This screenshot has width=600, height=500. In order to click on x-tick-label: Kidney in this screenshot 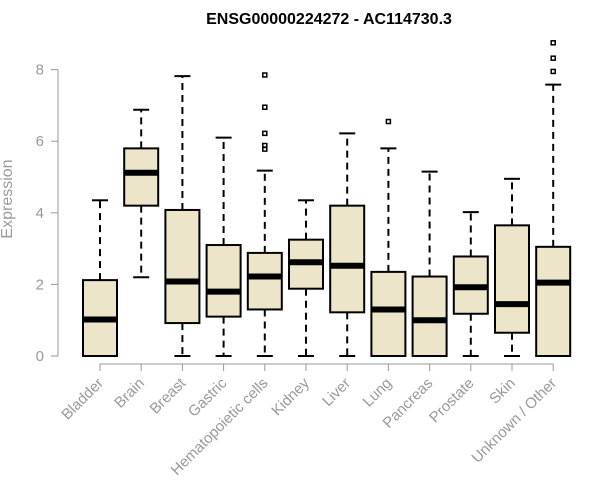, I will do `click(290, 396)`.